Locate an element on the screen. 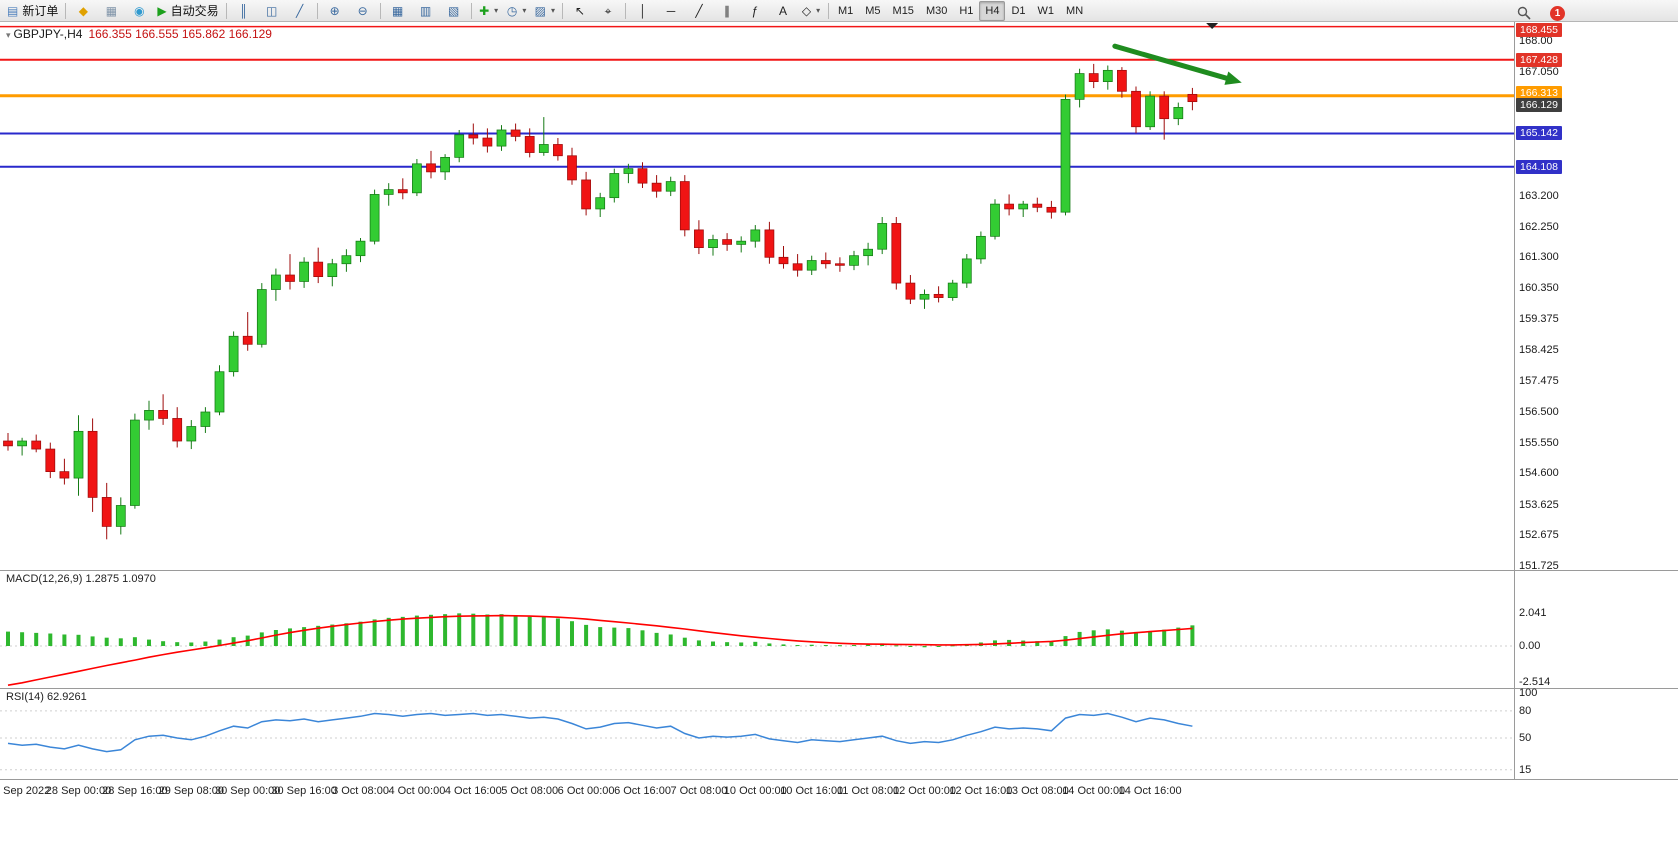  timeframe-W1: W1 is located at coordinates (1046, 10).